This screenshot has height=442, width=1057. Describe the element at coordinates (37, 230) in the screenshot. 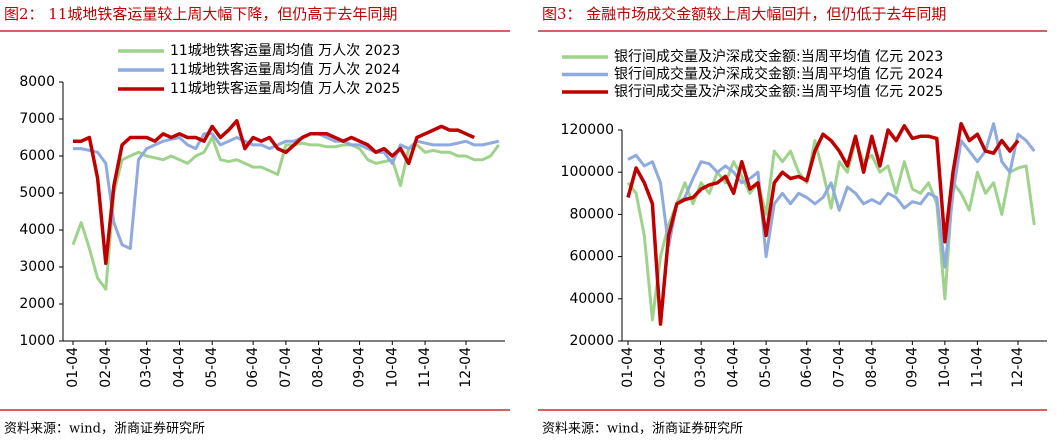

I see `y-tick-label: 4000` at that location.